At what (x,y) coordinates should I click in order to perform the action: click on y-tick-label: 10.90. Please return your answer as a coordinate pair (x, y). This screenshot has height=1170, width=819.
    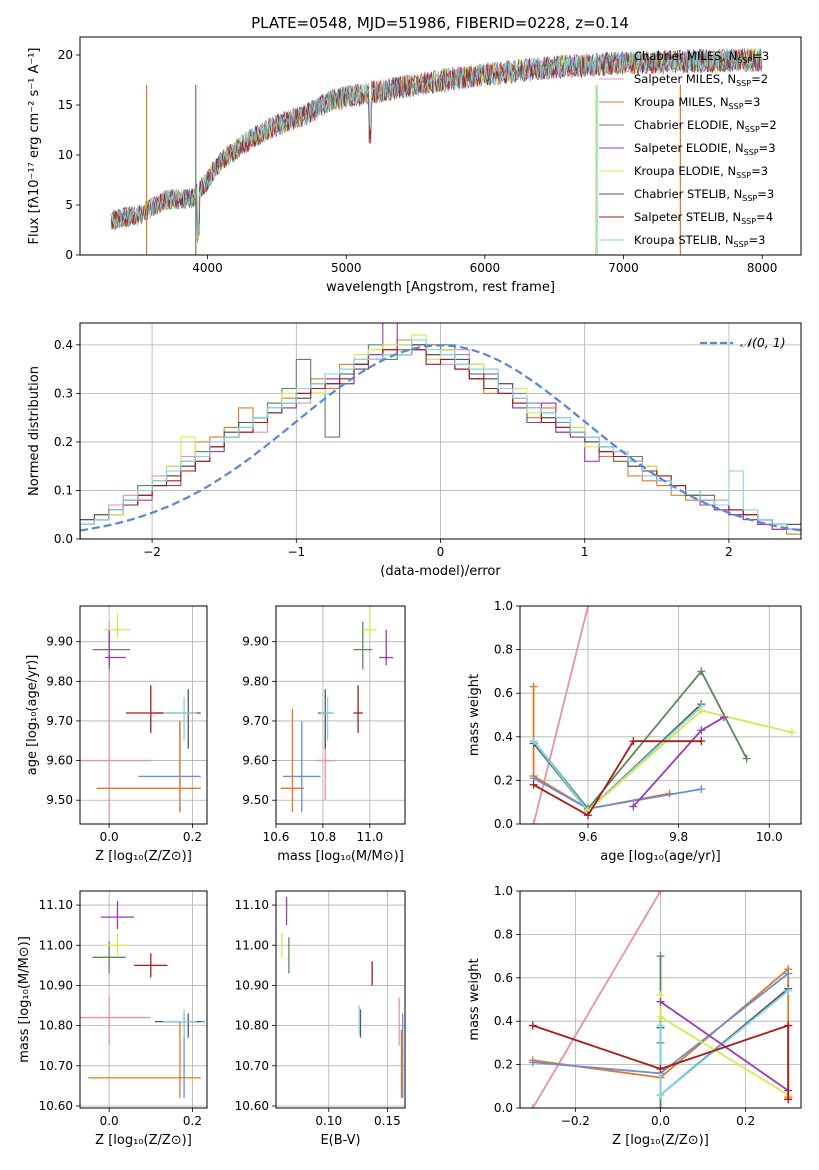
    Looking at the image, I should click on (56, 985).